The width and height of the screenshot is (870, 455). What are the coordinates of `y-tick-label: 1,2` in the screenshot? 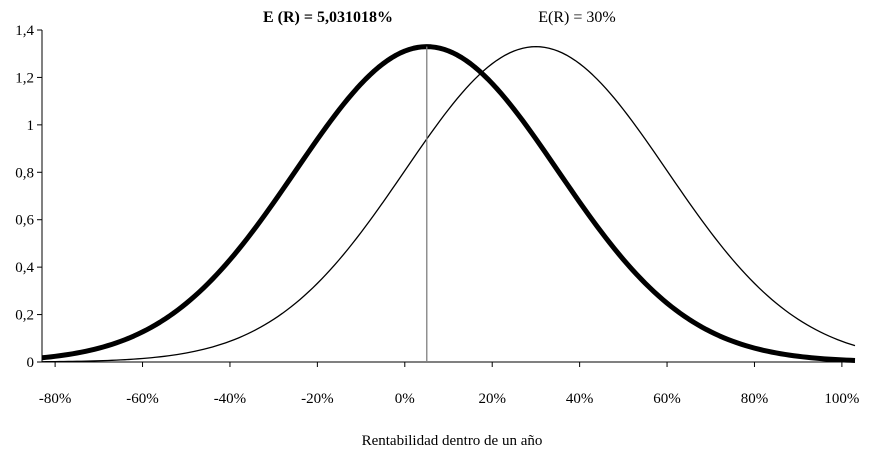 It's located at (24, 78).